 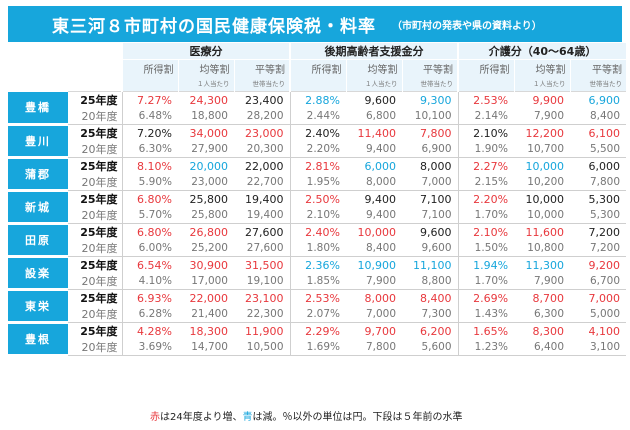 I want to click on group-header-nursing-care: 介護分（40～64歳）, so click(x=542, y=51).